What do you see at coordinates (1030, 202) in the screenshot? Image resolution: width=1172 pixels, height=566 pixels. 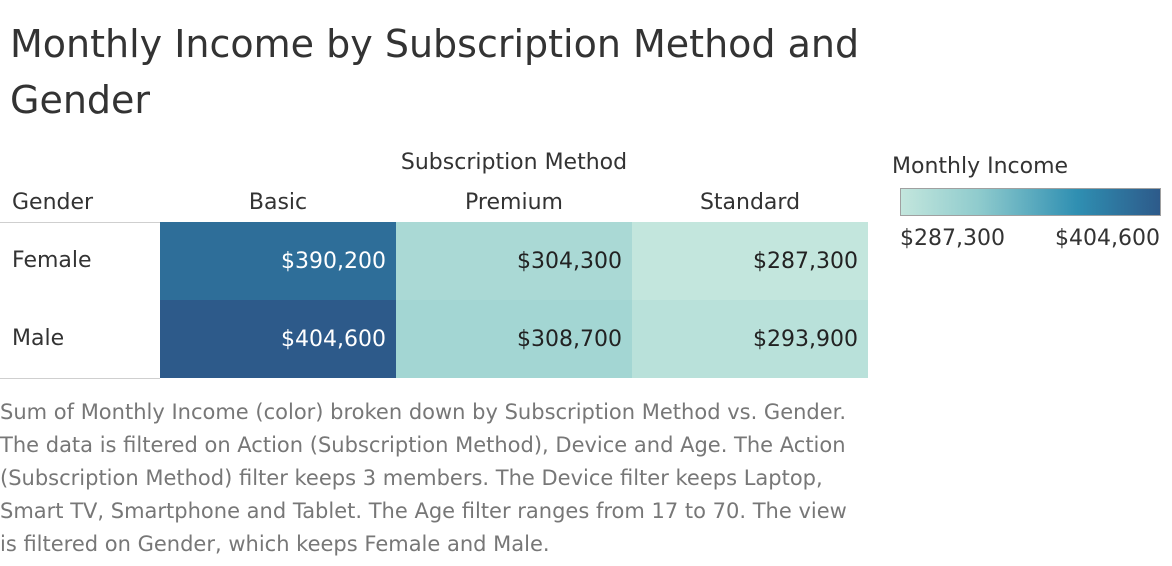 I see `legend-color-ramp` at bounding box center [1030, 202].